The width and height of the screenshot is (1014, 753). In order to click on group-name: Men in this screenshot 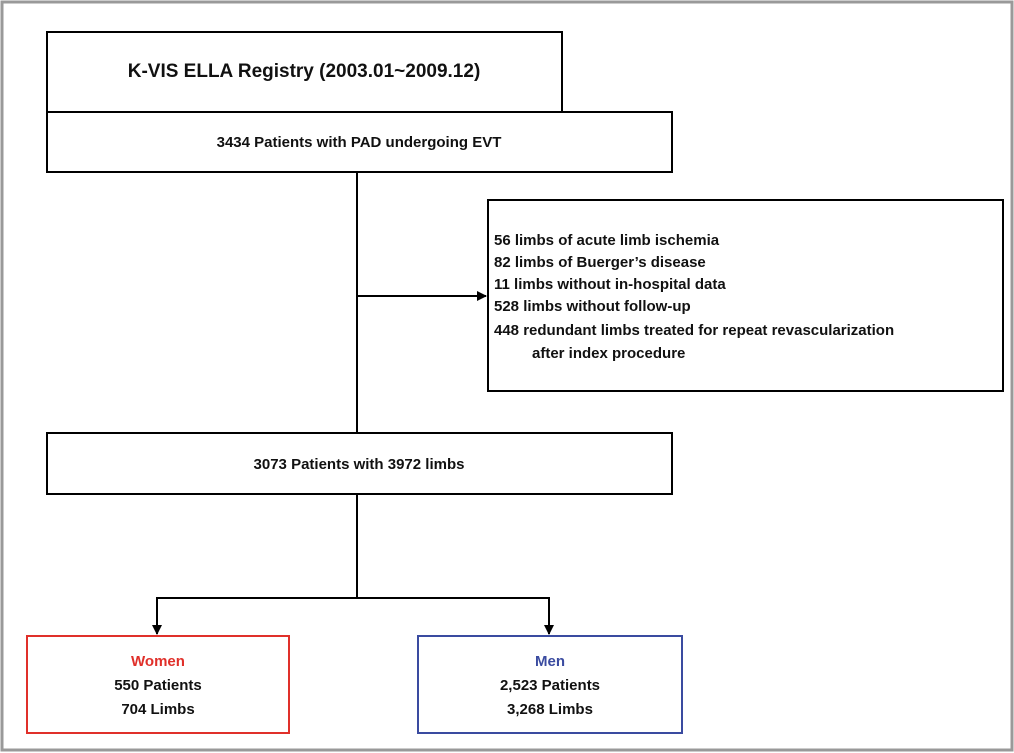, I will do `click(550, 661)`.